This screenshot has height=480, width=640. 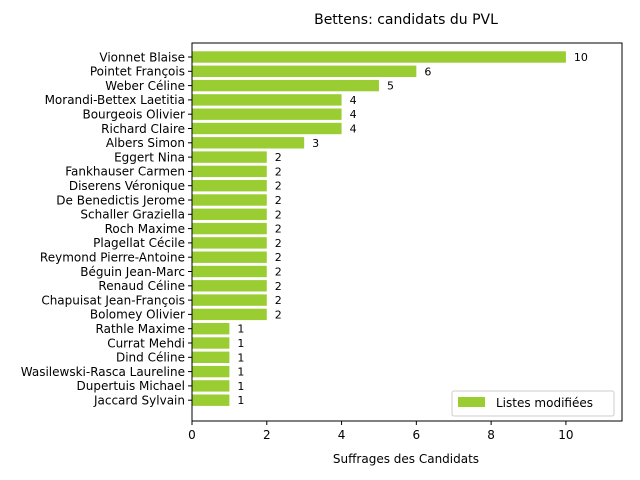 I want to click on category-label: Rathle Maxime, so click(x=140, y=329).